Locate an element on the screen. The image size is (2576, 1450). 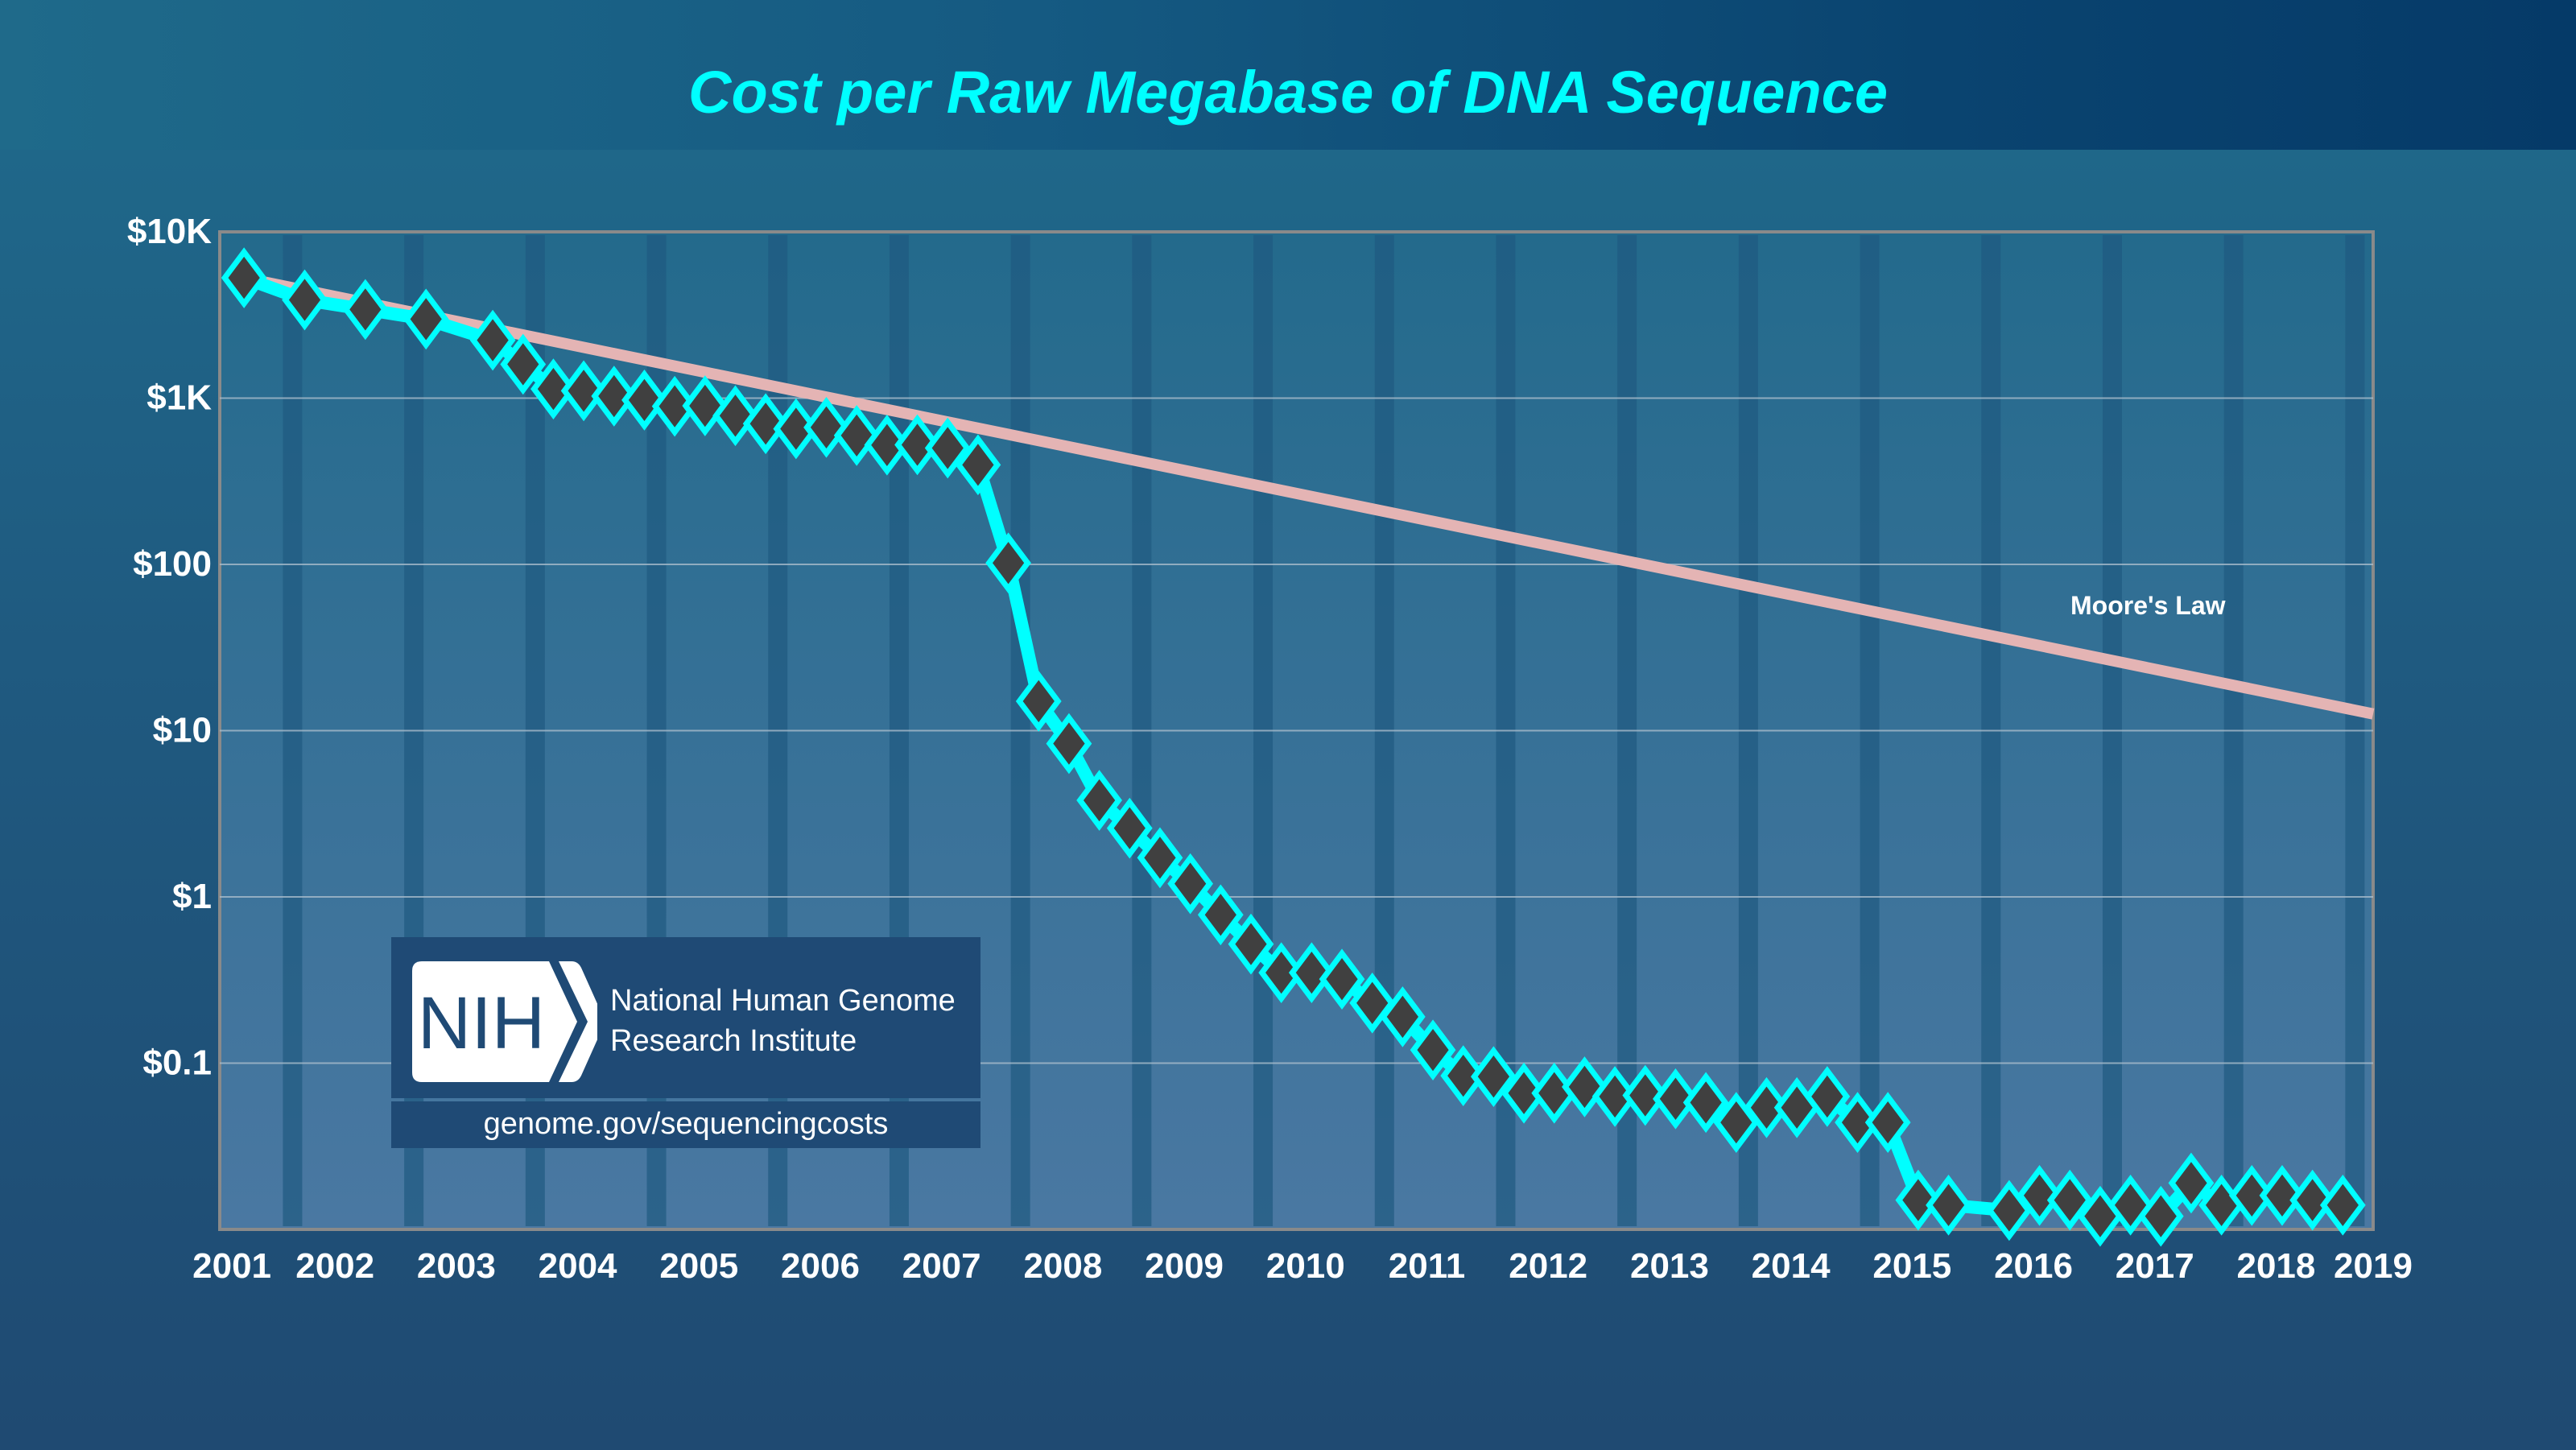
y-tick-label: $1K is located at coordinates (179, 398).